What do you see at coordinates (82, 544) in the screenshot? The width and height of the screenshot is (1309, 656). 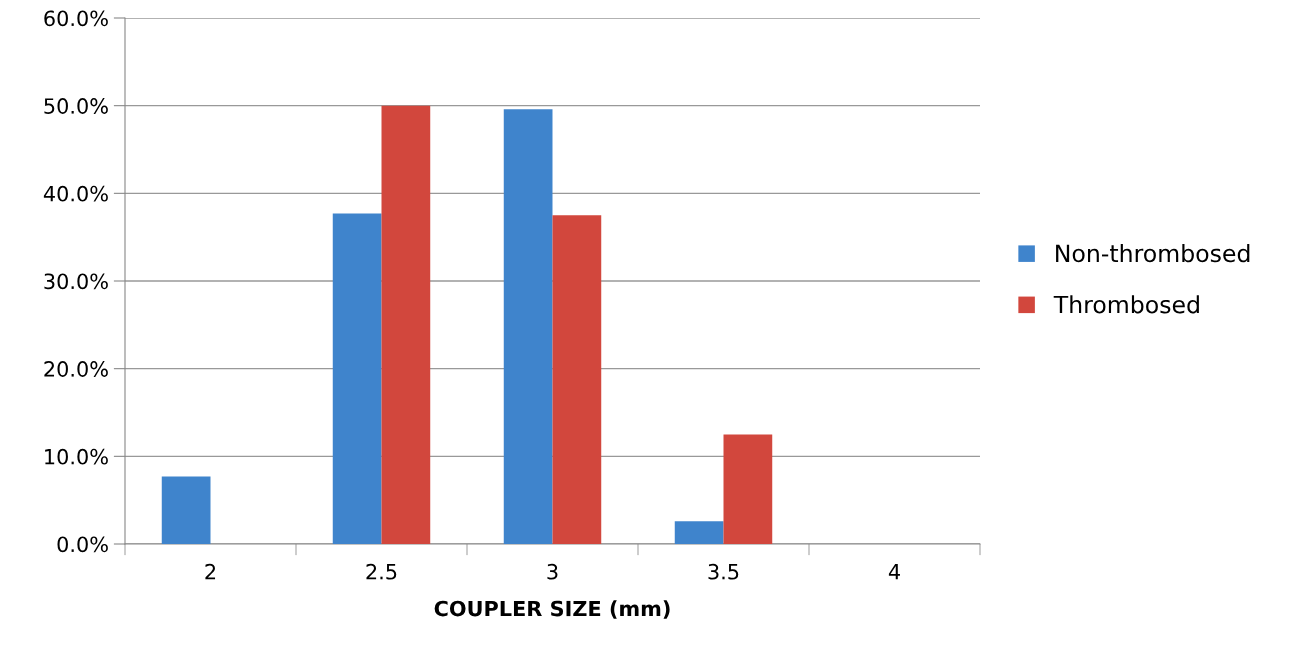 I see `y-tick-label: 0.0%` at bounding box center [82, 544].